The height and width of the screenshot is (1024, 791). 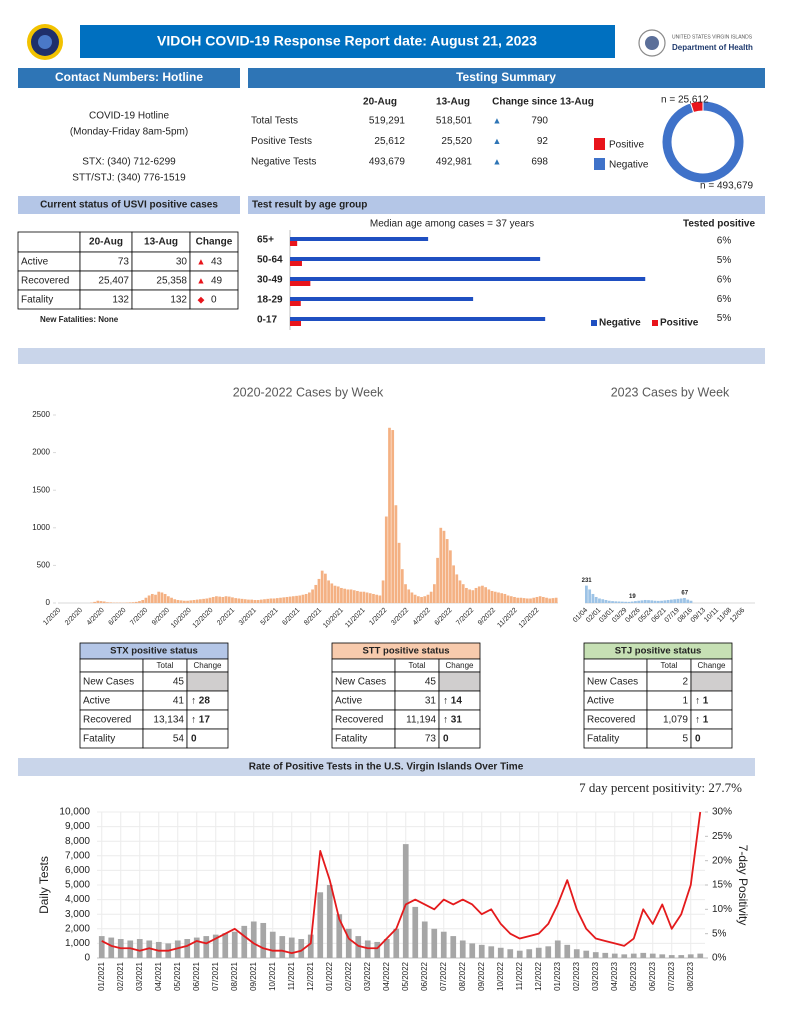 What do you see at coordinates (179, 701) in the screenshot?
I see `cell-value: 41` at bounding box center [179, 701].